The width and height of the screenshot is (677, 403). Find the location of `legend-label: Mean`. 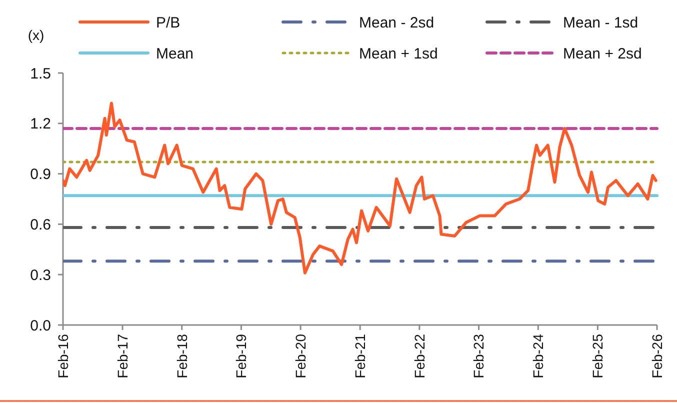

legend-label: Mean is located at coordinates (175, 53).